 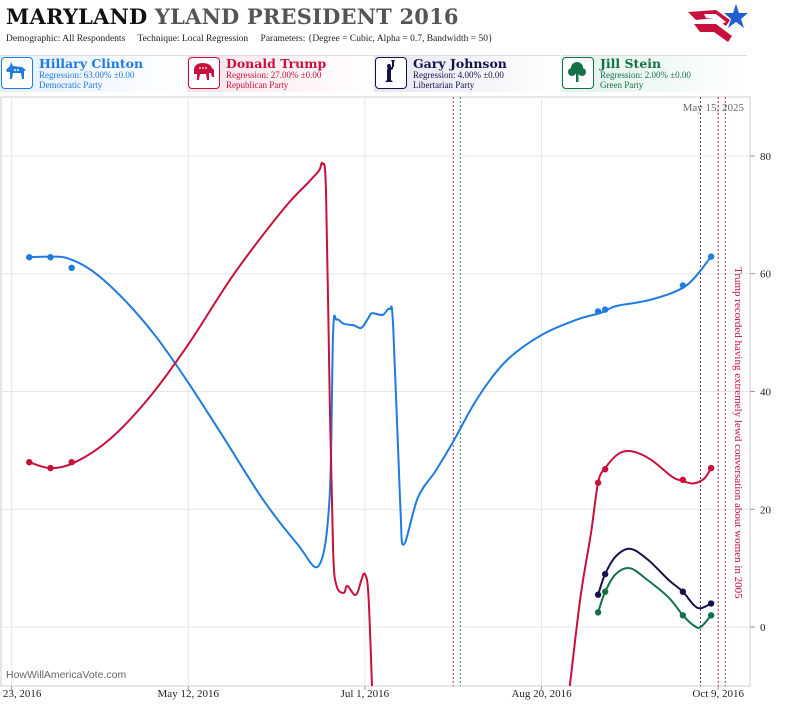 I want to click on x-tick-label: Jul 1, 2016, so click(x=365, y=694).